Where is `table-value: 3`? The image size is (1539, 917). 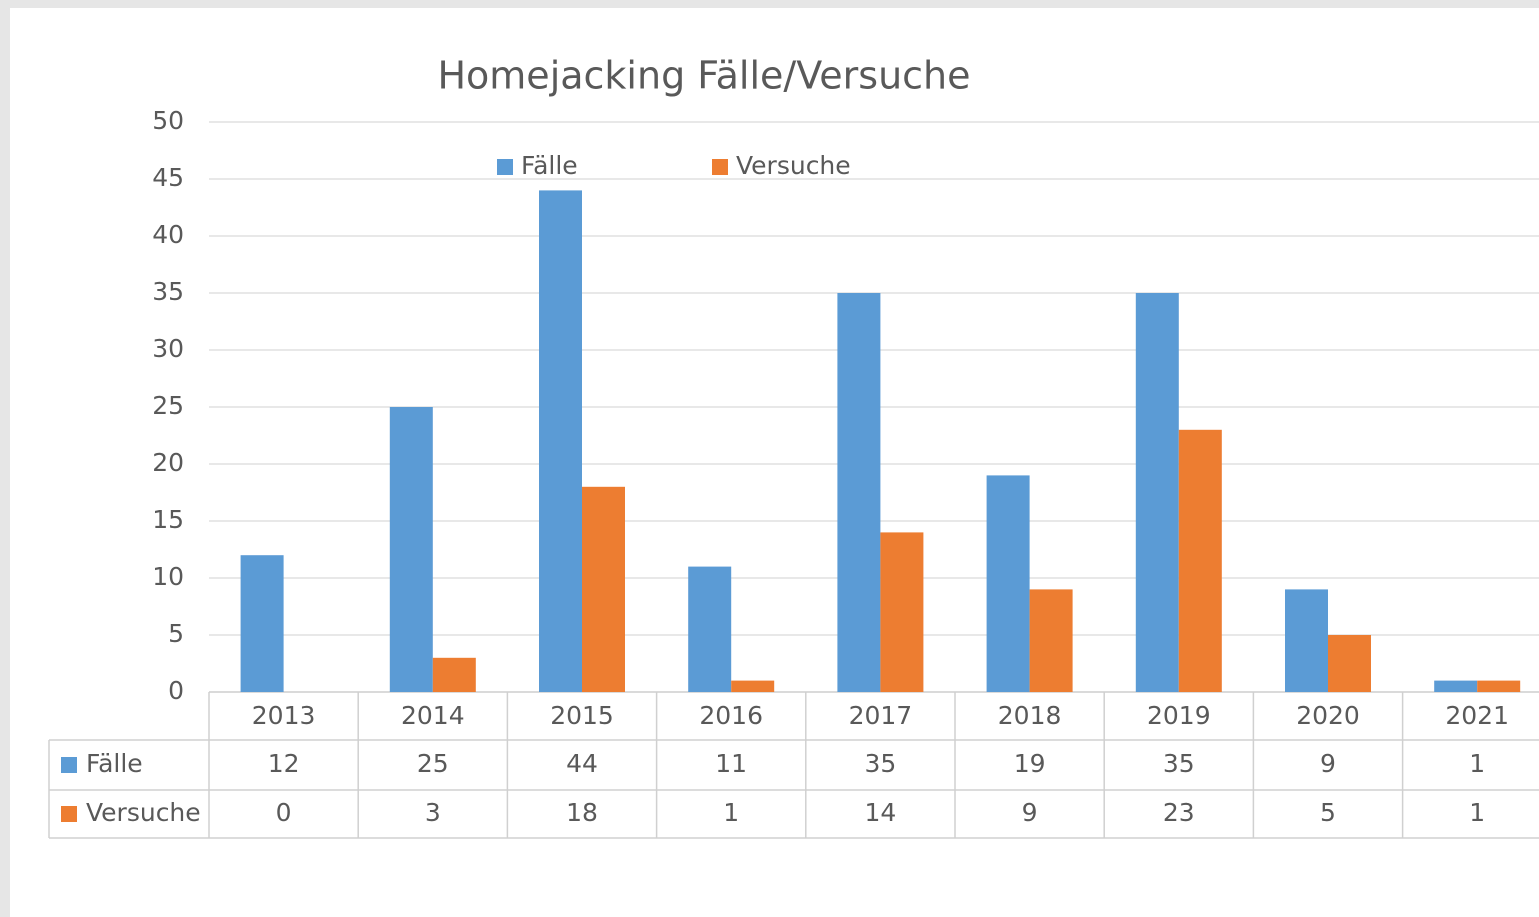 table-value: 3 is located at coordinates (433, 812).